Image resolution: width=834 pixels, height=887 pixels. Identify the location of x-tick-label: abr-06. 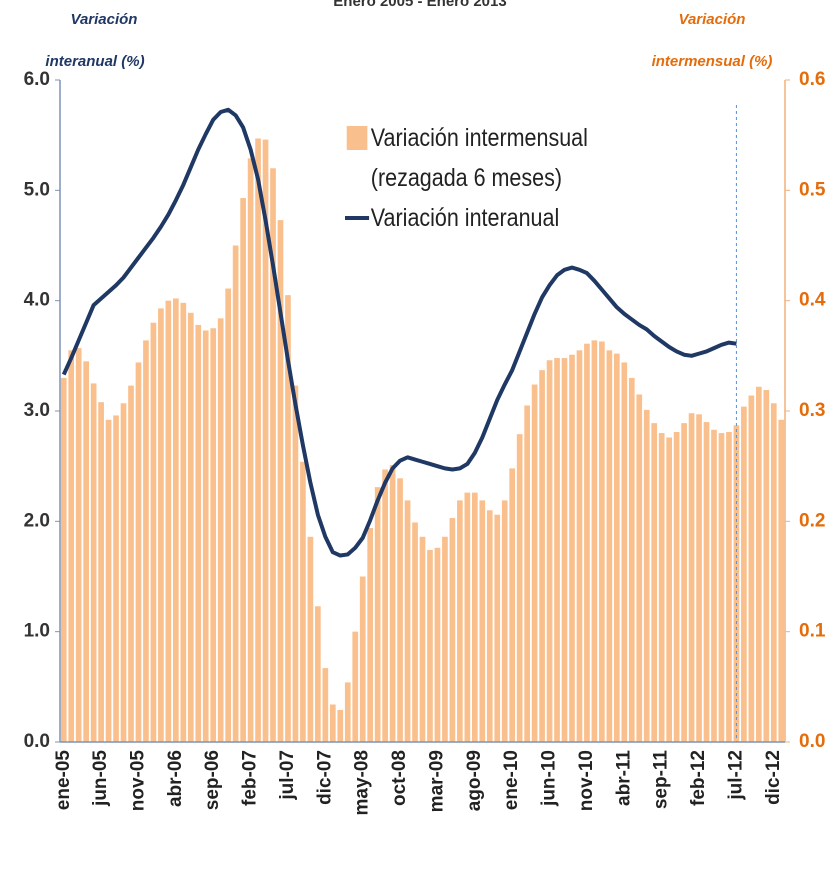
(175, 778).